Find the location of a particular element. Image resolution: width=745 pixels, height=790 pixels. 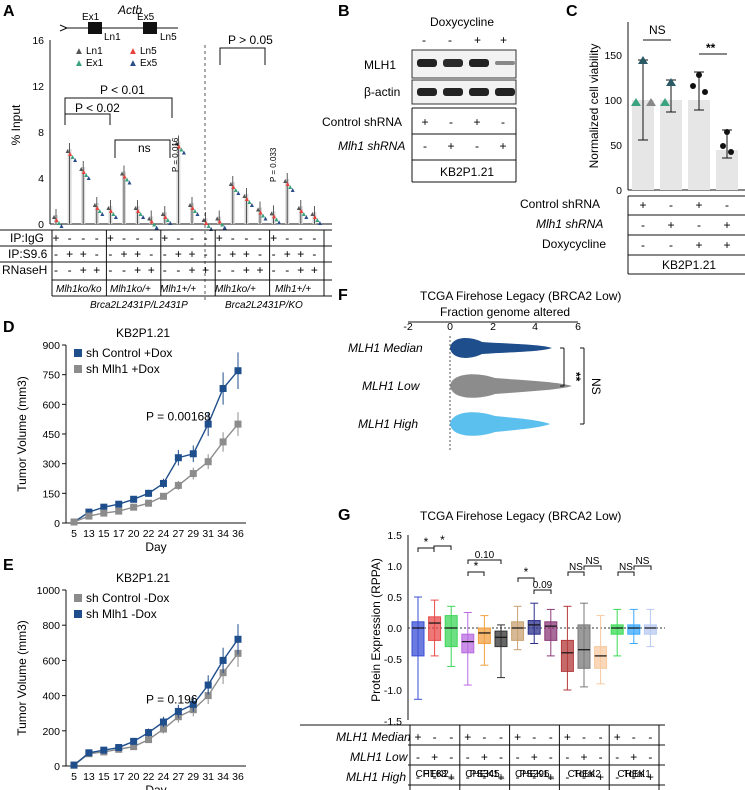

protein-label: CHEK2_ is located at coordinates (434, 774).